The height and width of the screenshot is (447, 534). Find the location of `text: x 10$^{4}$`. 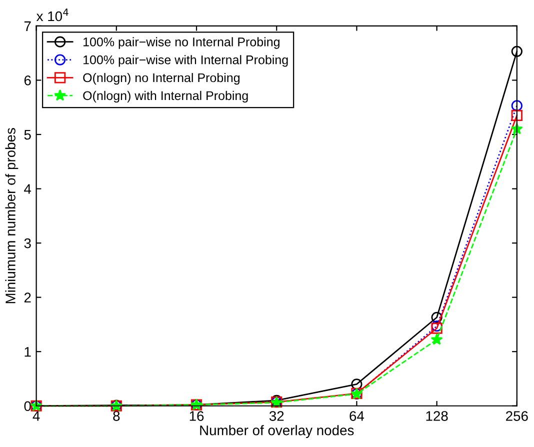

text: x 10$^{4}$ is located at coordinates (52, 15).